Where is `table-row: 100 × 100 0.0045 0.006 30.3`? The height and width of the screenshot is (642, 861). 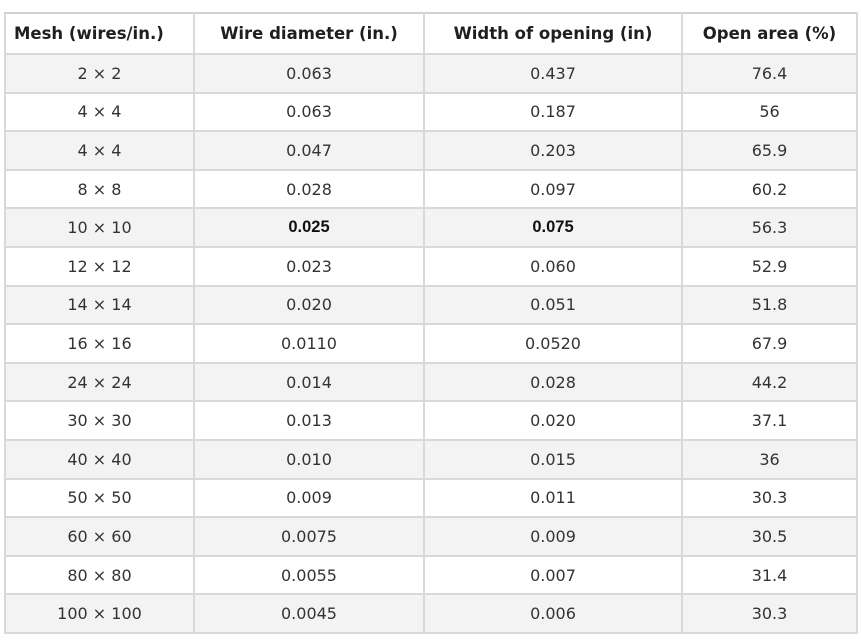
table-row: 100 × 100 0.0045 0.006 30.3 is located at coordinates (431, 613).